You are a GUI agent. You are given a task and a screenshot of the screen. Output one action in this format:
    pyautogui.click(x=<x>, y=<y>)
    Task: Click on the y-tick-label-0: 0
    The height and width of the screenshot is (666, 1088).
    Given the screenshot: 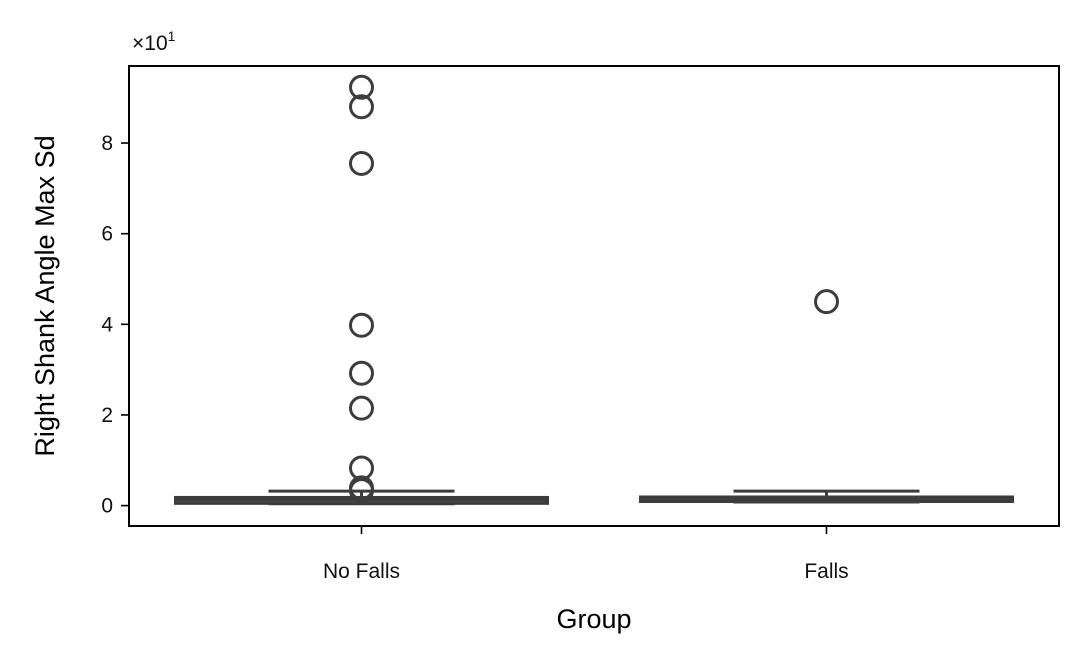 What is the action you would take?
    pyautogui.click(x=107, y=506)
    